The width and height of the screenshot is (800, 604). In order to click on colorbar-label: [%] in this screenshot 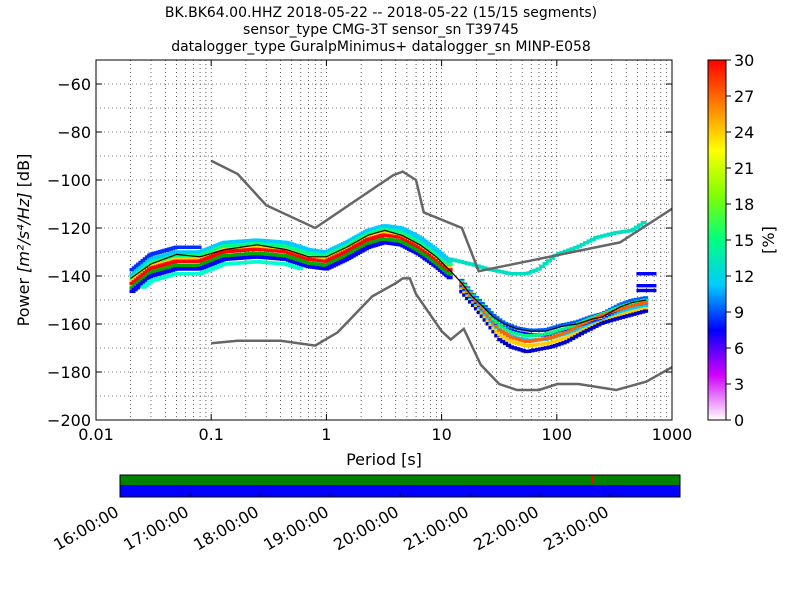, I will do `click(768, 240)`.